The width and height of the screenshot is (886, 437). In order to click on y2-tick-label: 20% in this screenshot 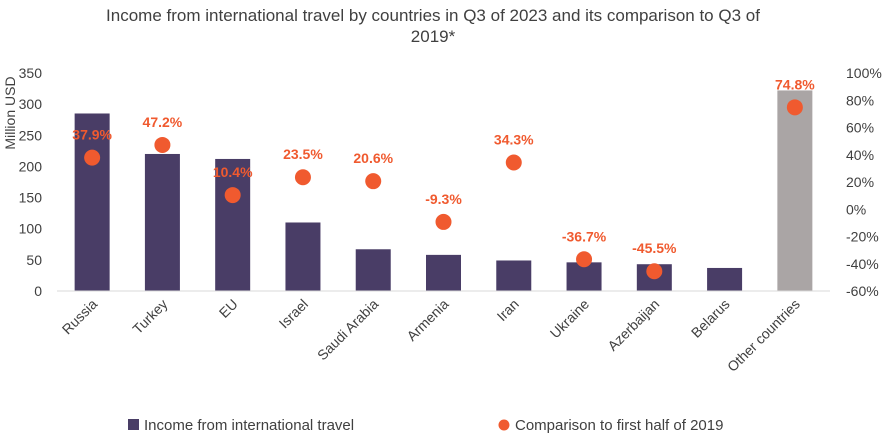, I will do `click(860, 182)`.